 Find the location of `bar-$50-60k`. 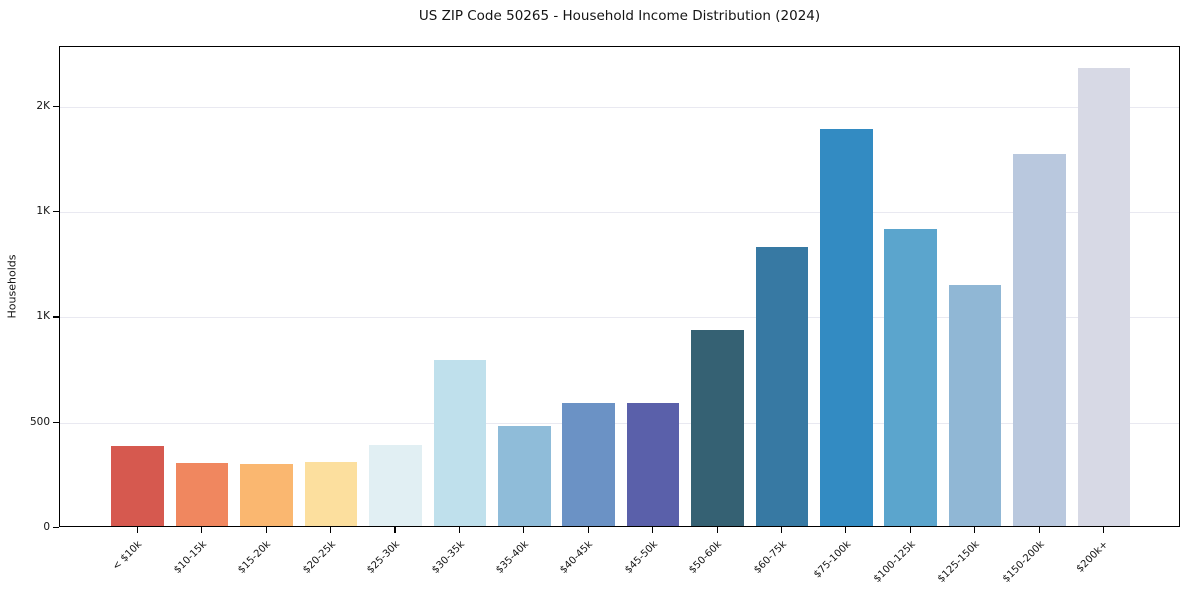

bar-$50-60k is located at coordinates (717, 428).